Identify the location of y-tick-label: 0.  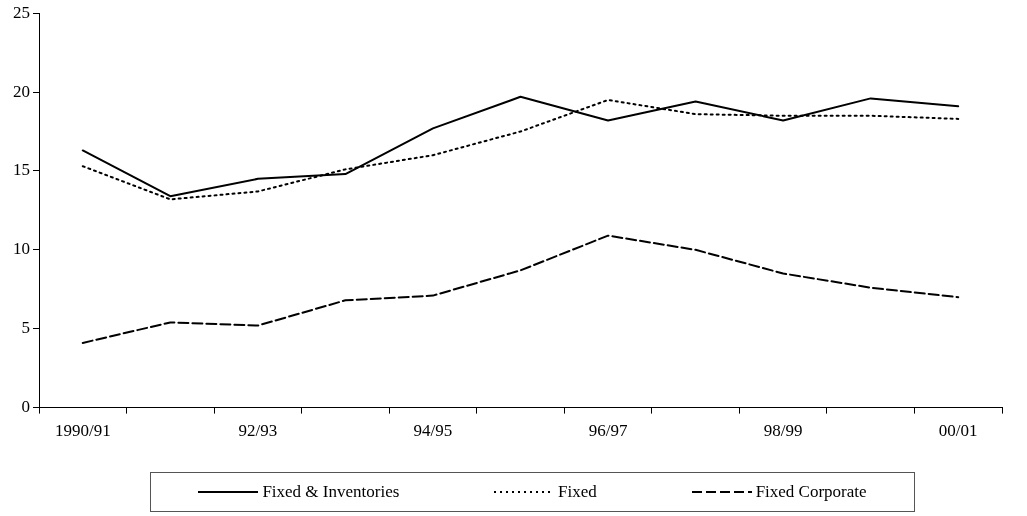
(25, 407).